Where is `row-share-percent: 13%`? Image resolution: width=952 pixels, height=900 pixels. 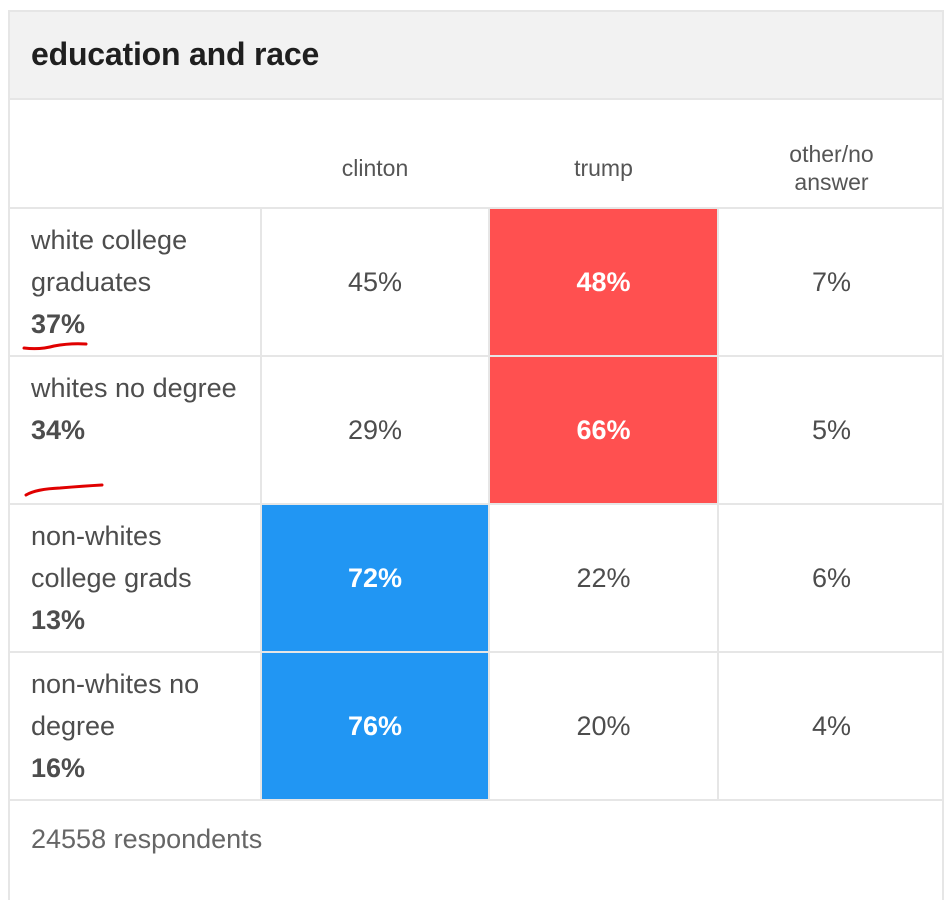
row-share-percent: 13% is located at coordinates (58, 620).